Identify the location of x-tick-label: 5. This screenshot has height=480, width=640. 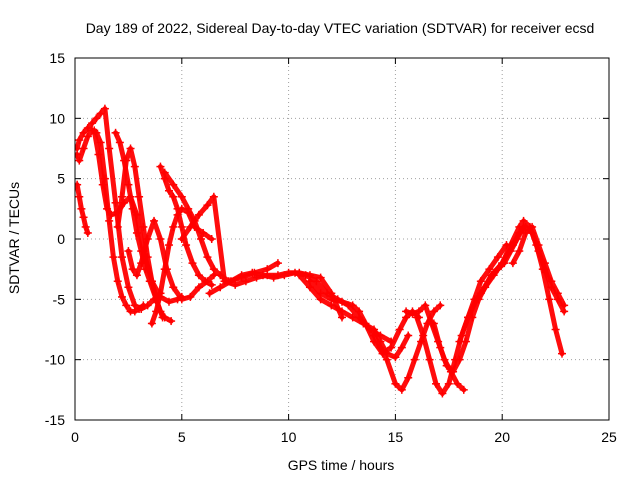
(182, 437).